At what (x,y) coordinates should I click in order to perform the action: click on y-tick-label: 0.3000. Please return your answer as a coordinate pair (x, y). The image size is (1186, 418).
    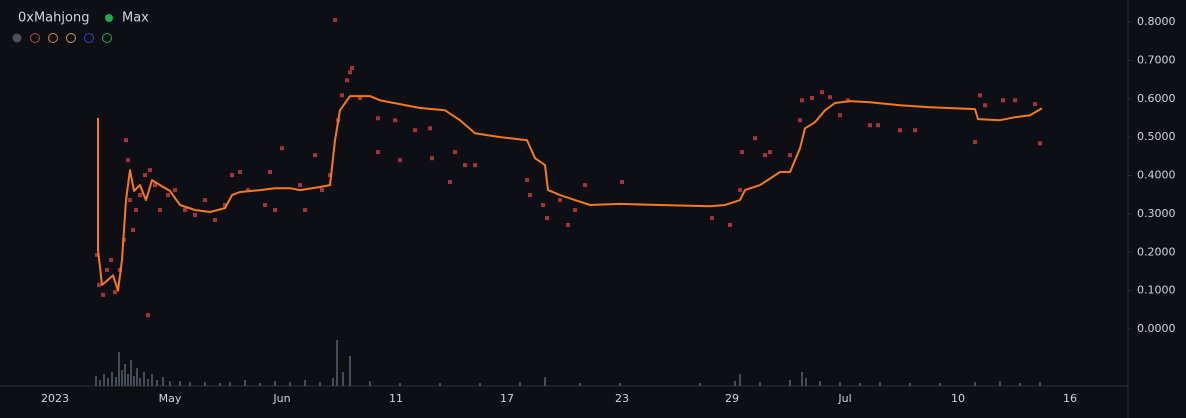
    Looking at the image, I should click on (1156, 213).